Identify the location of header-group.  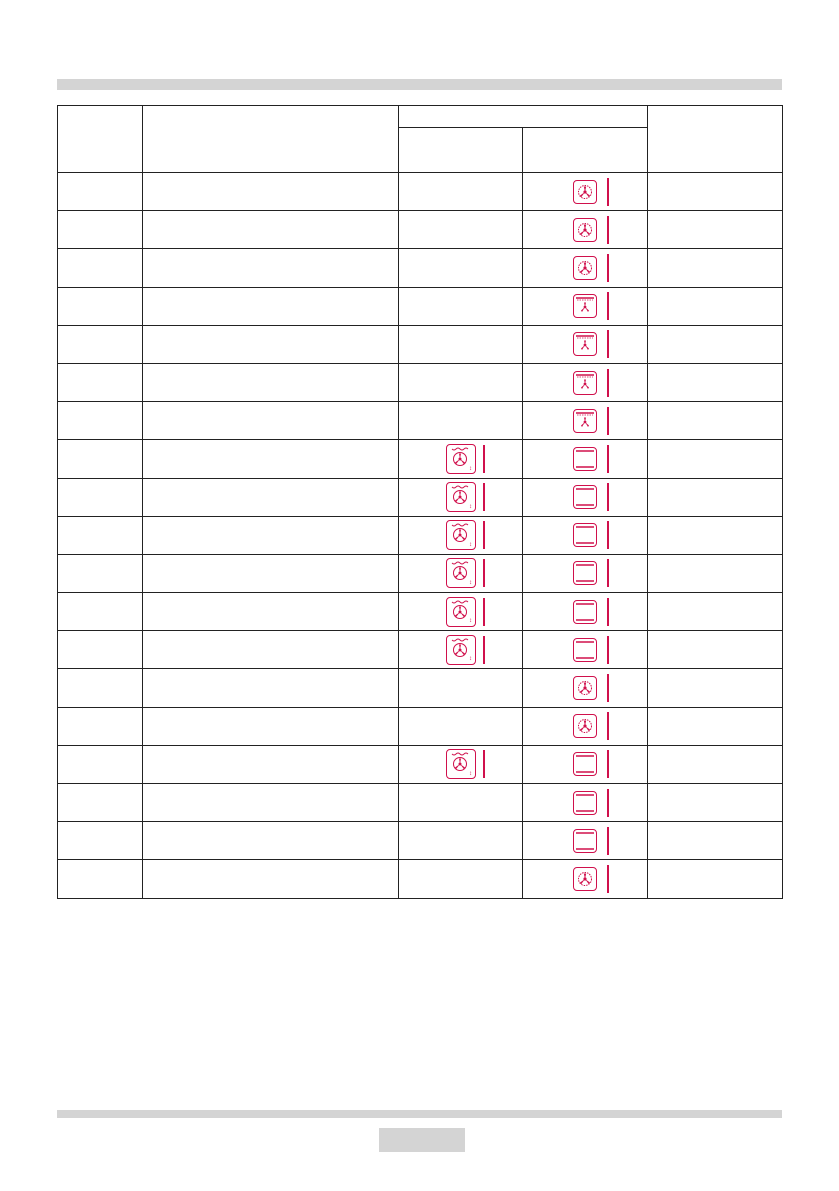
(523, 116).